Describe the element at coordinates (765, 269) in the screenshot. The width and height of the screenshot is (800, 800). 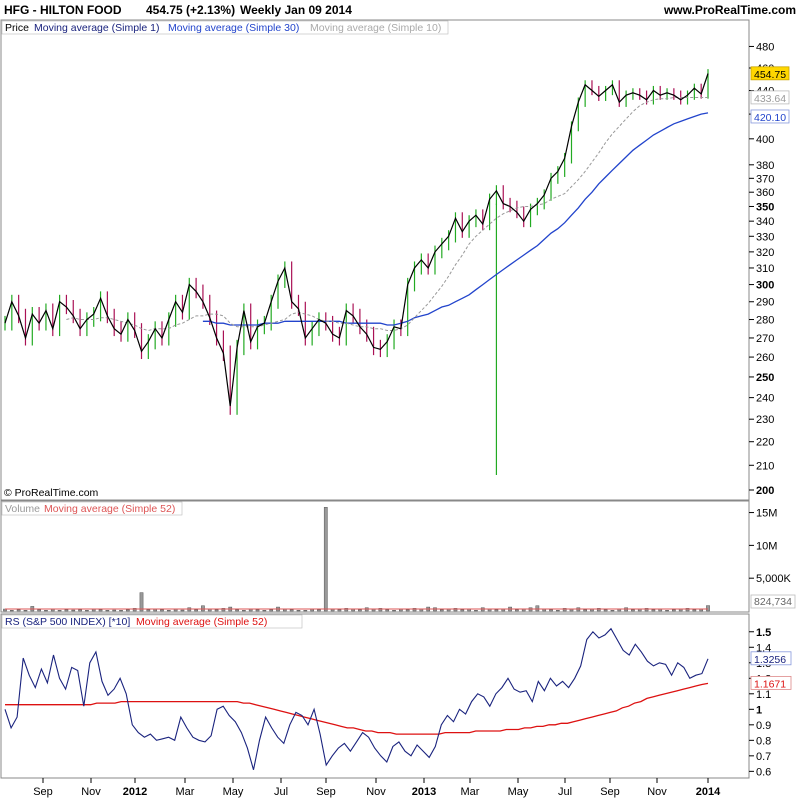
I see `price-y-tick-label: 310` at that location.